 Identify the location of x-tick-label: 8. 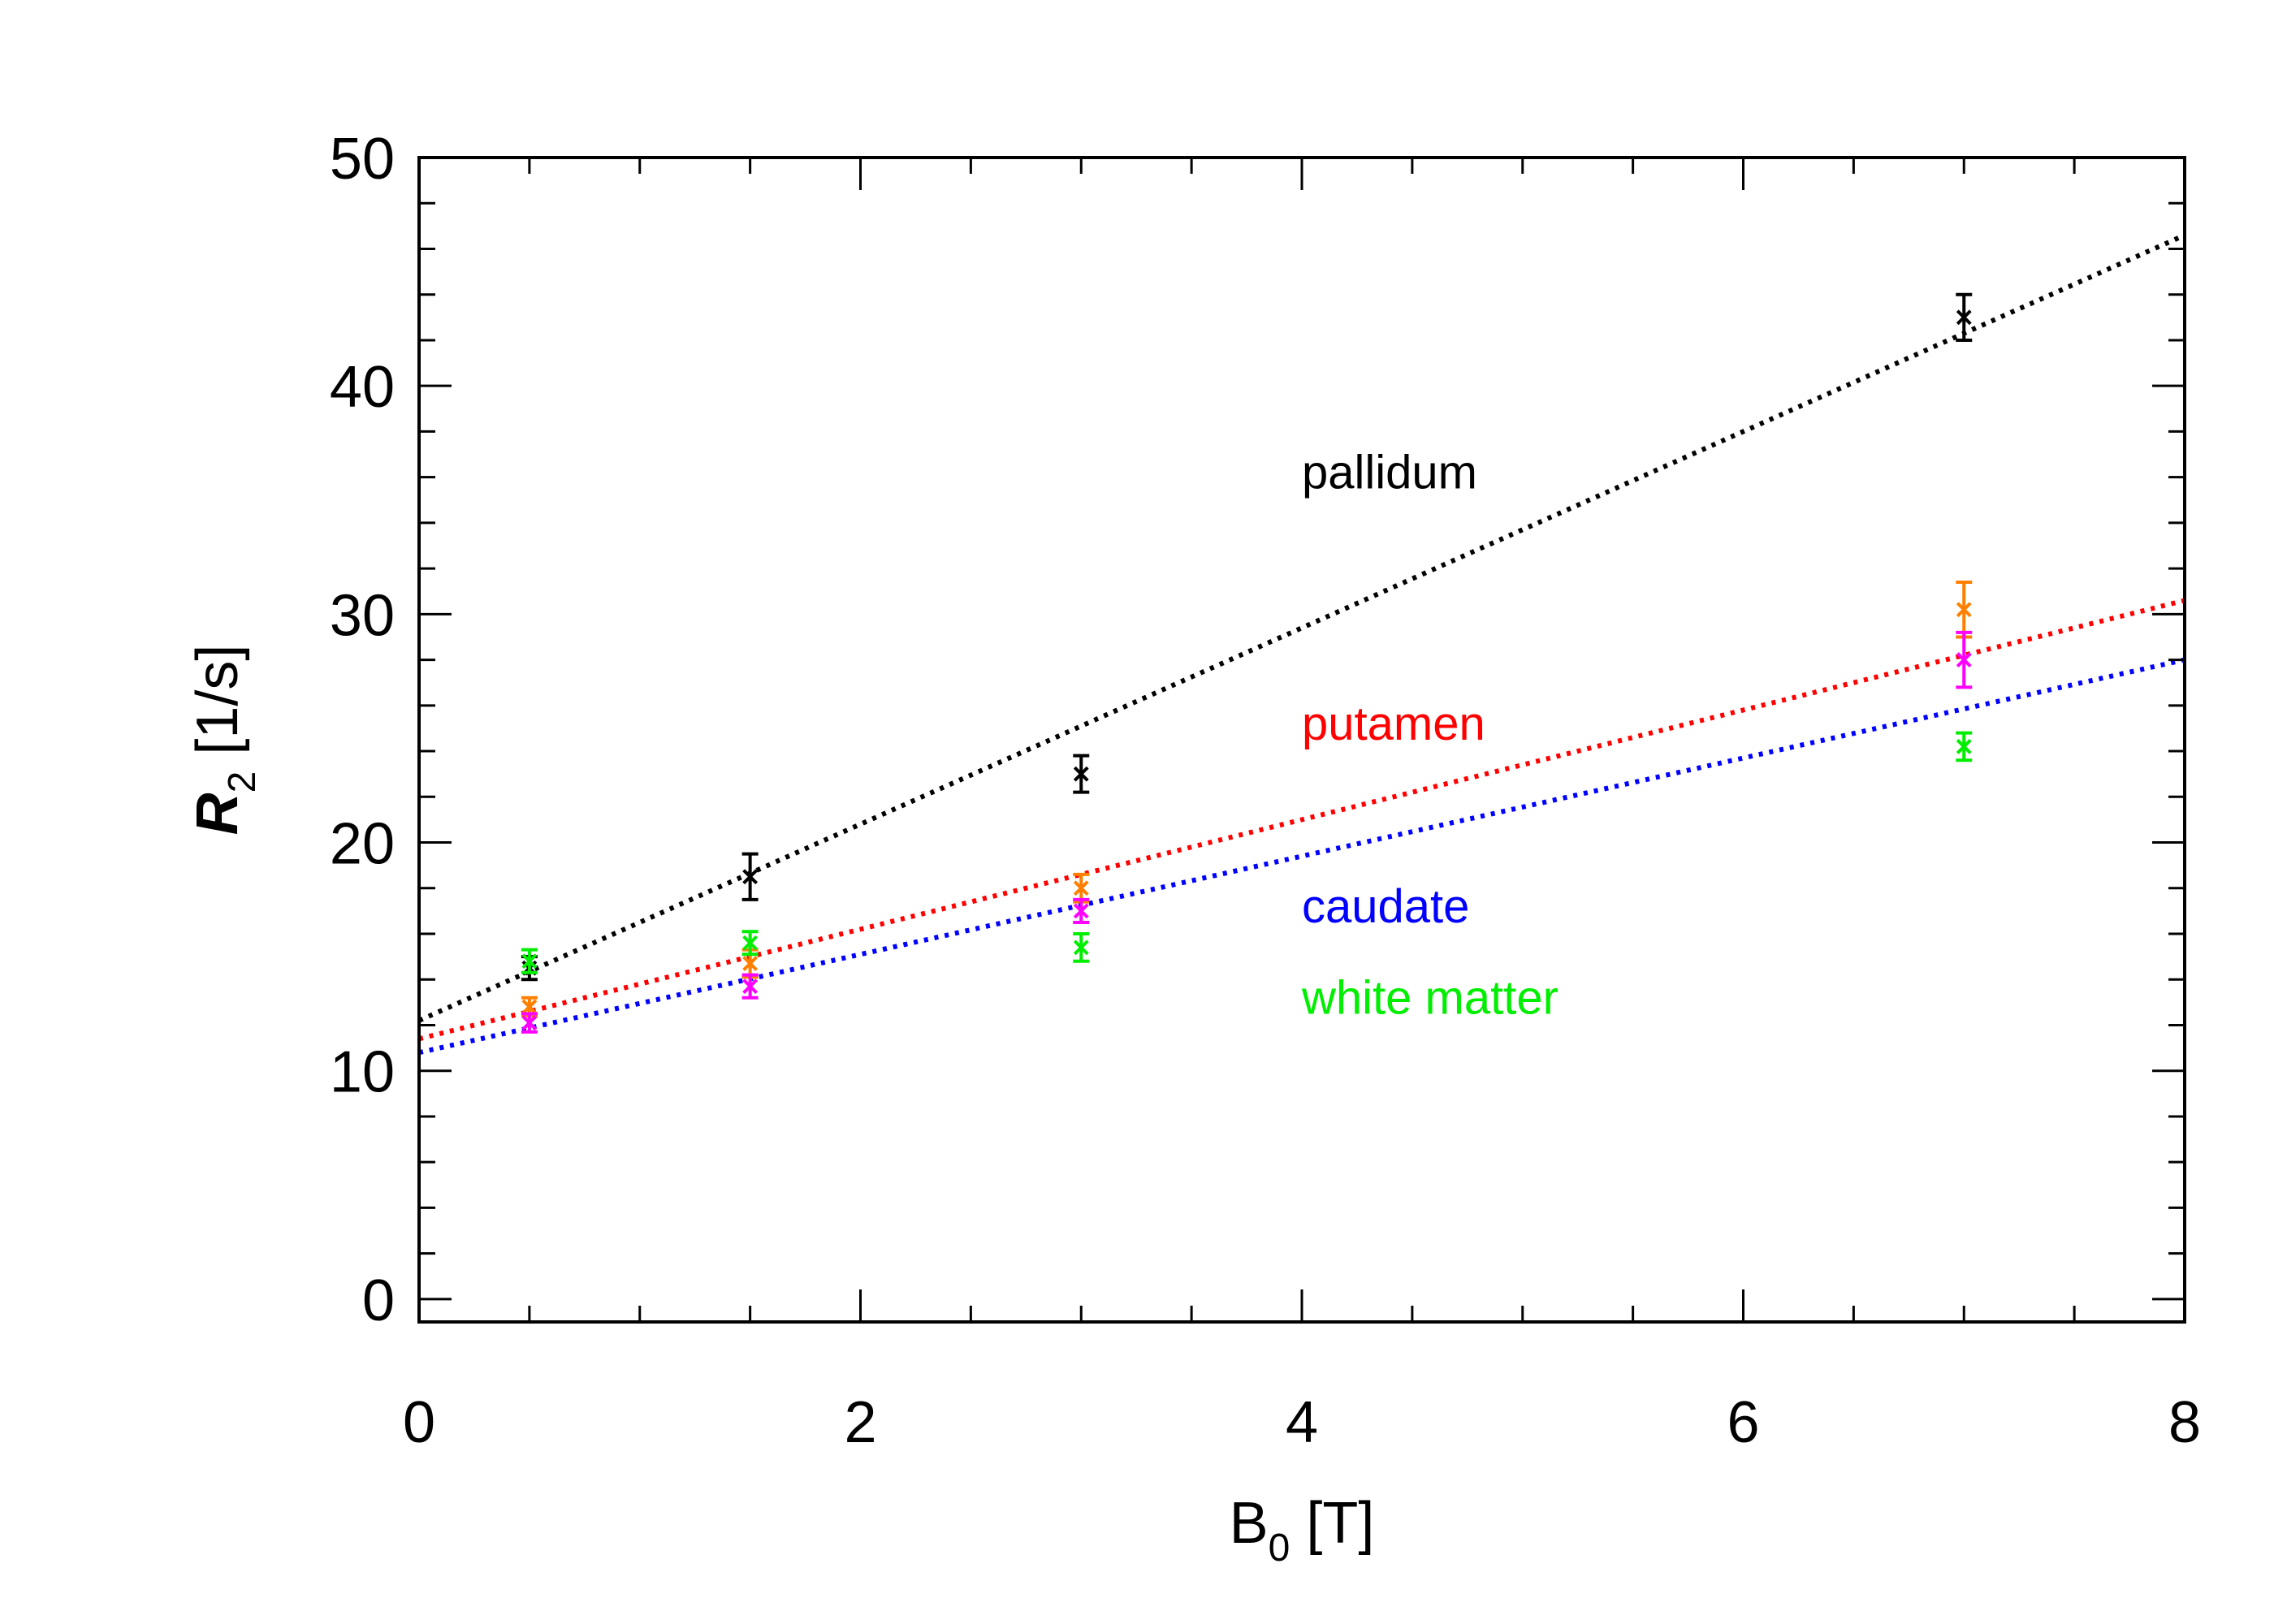
(2185, 1423).